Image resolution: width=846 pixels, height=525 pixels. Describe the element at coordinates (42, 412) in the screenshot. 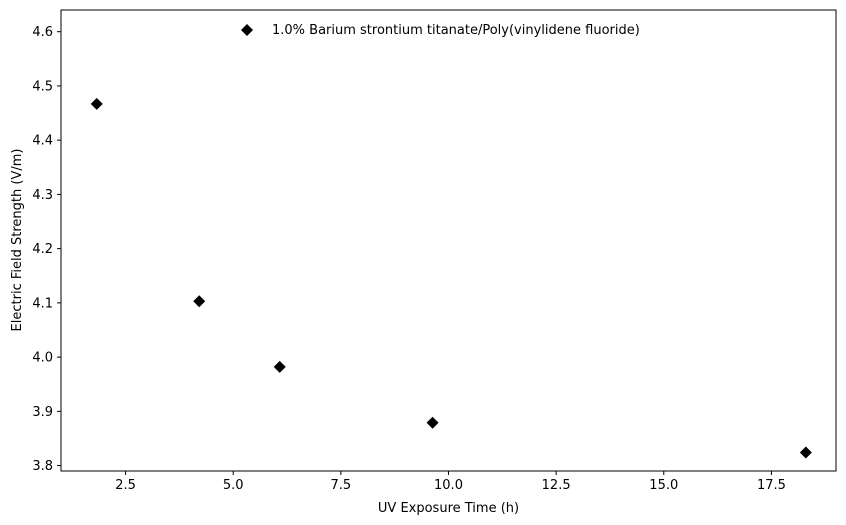

I see `y-tick-label: 3.9` at that location.